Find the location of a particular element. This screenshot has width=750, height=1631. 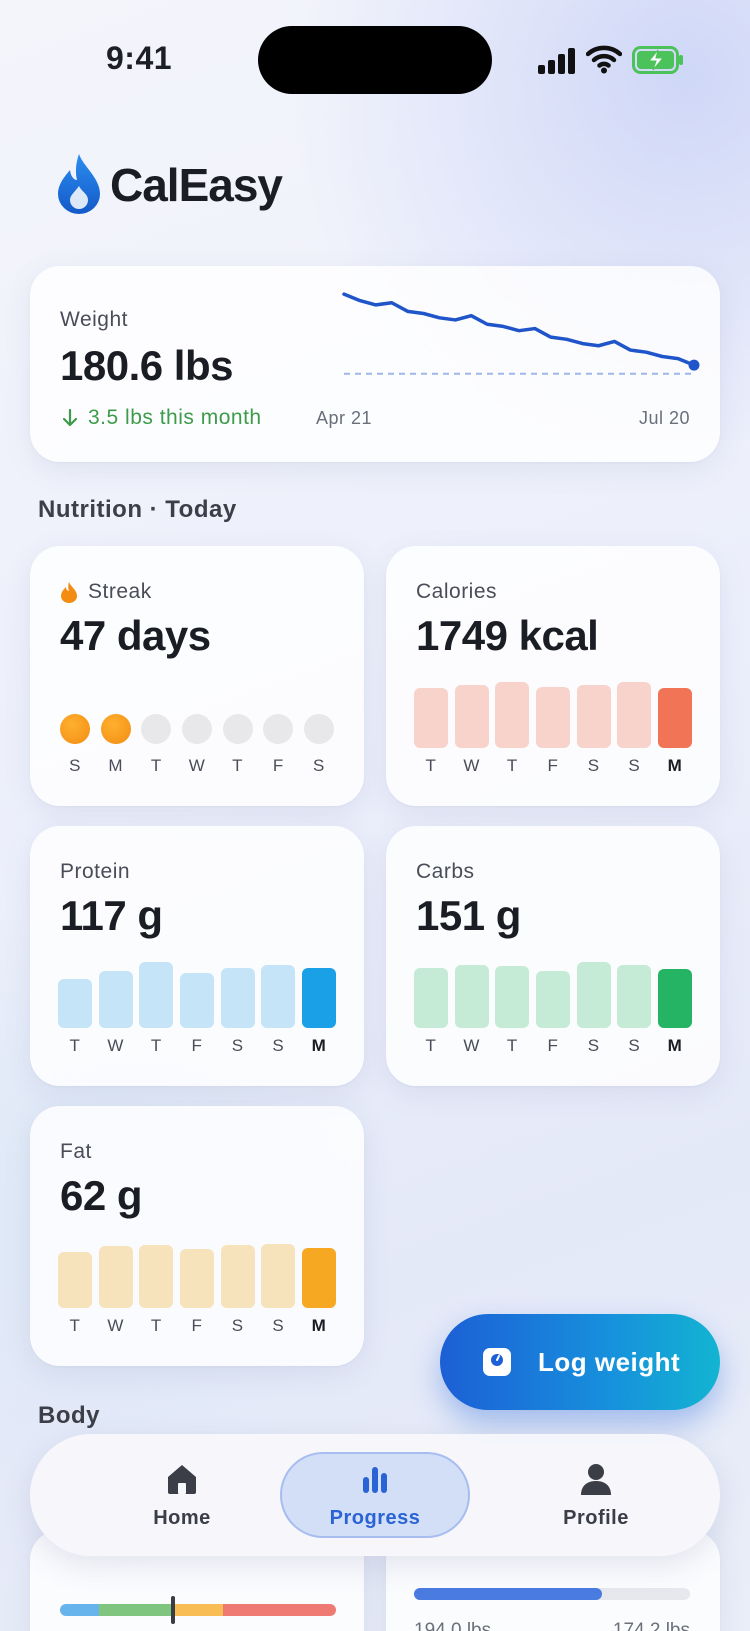

weight-chart-start-label: Apr 21 is located at coordinates (344, 418).